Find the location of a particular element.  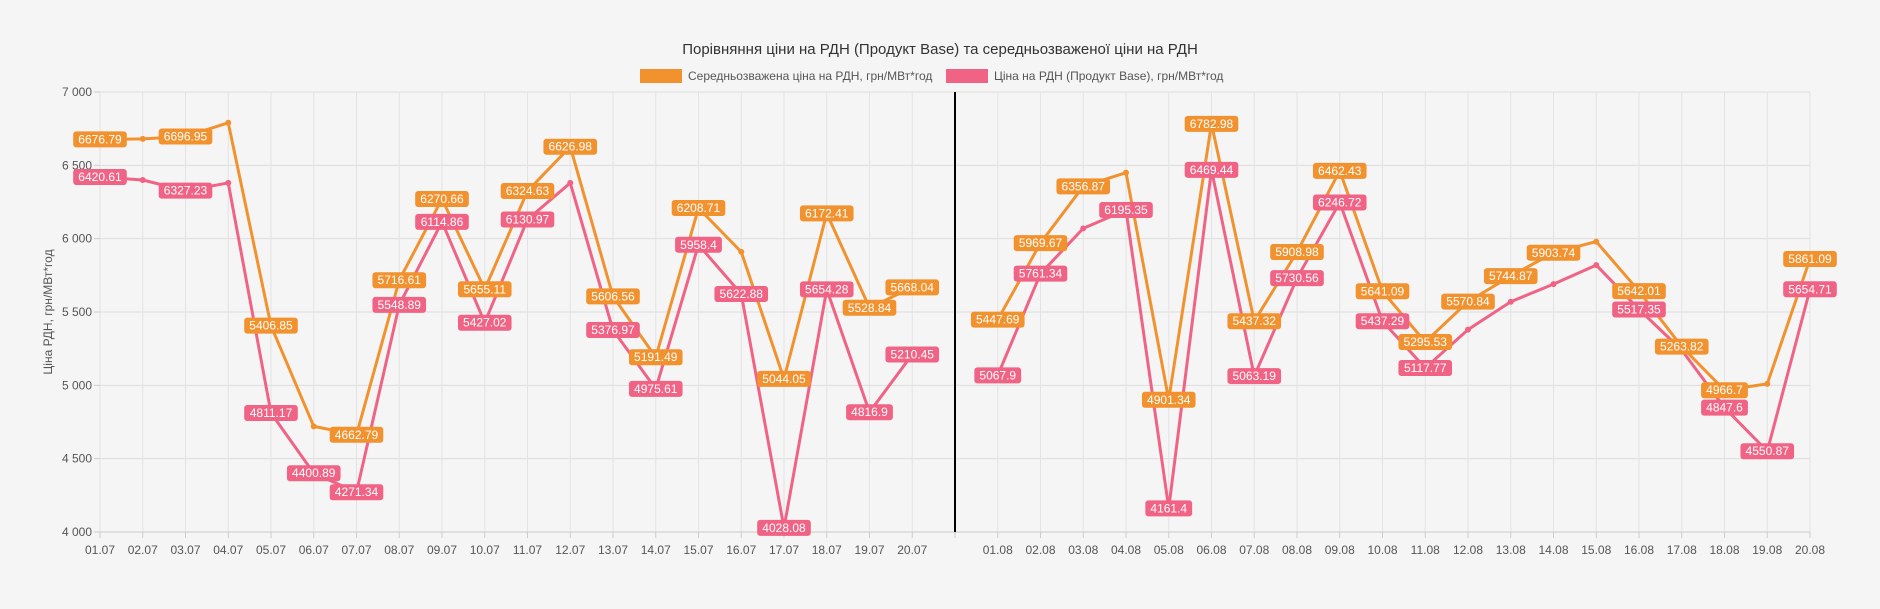

x-tick-label: 16.07 is located at coordinates (741, 550).